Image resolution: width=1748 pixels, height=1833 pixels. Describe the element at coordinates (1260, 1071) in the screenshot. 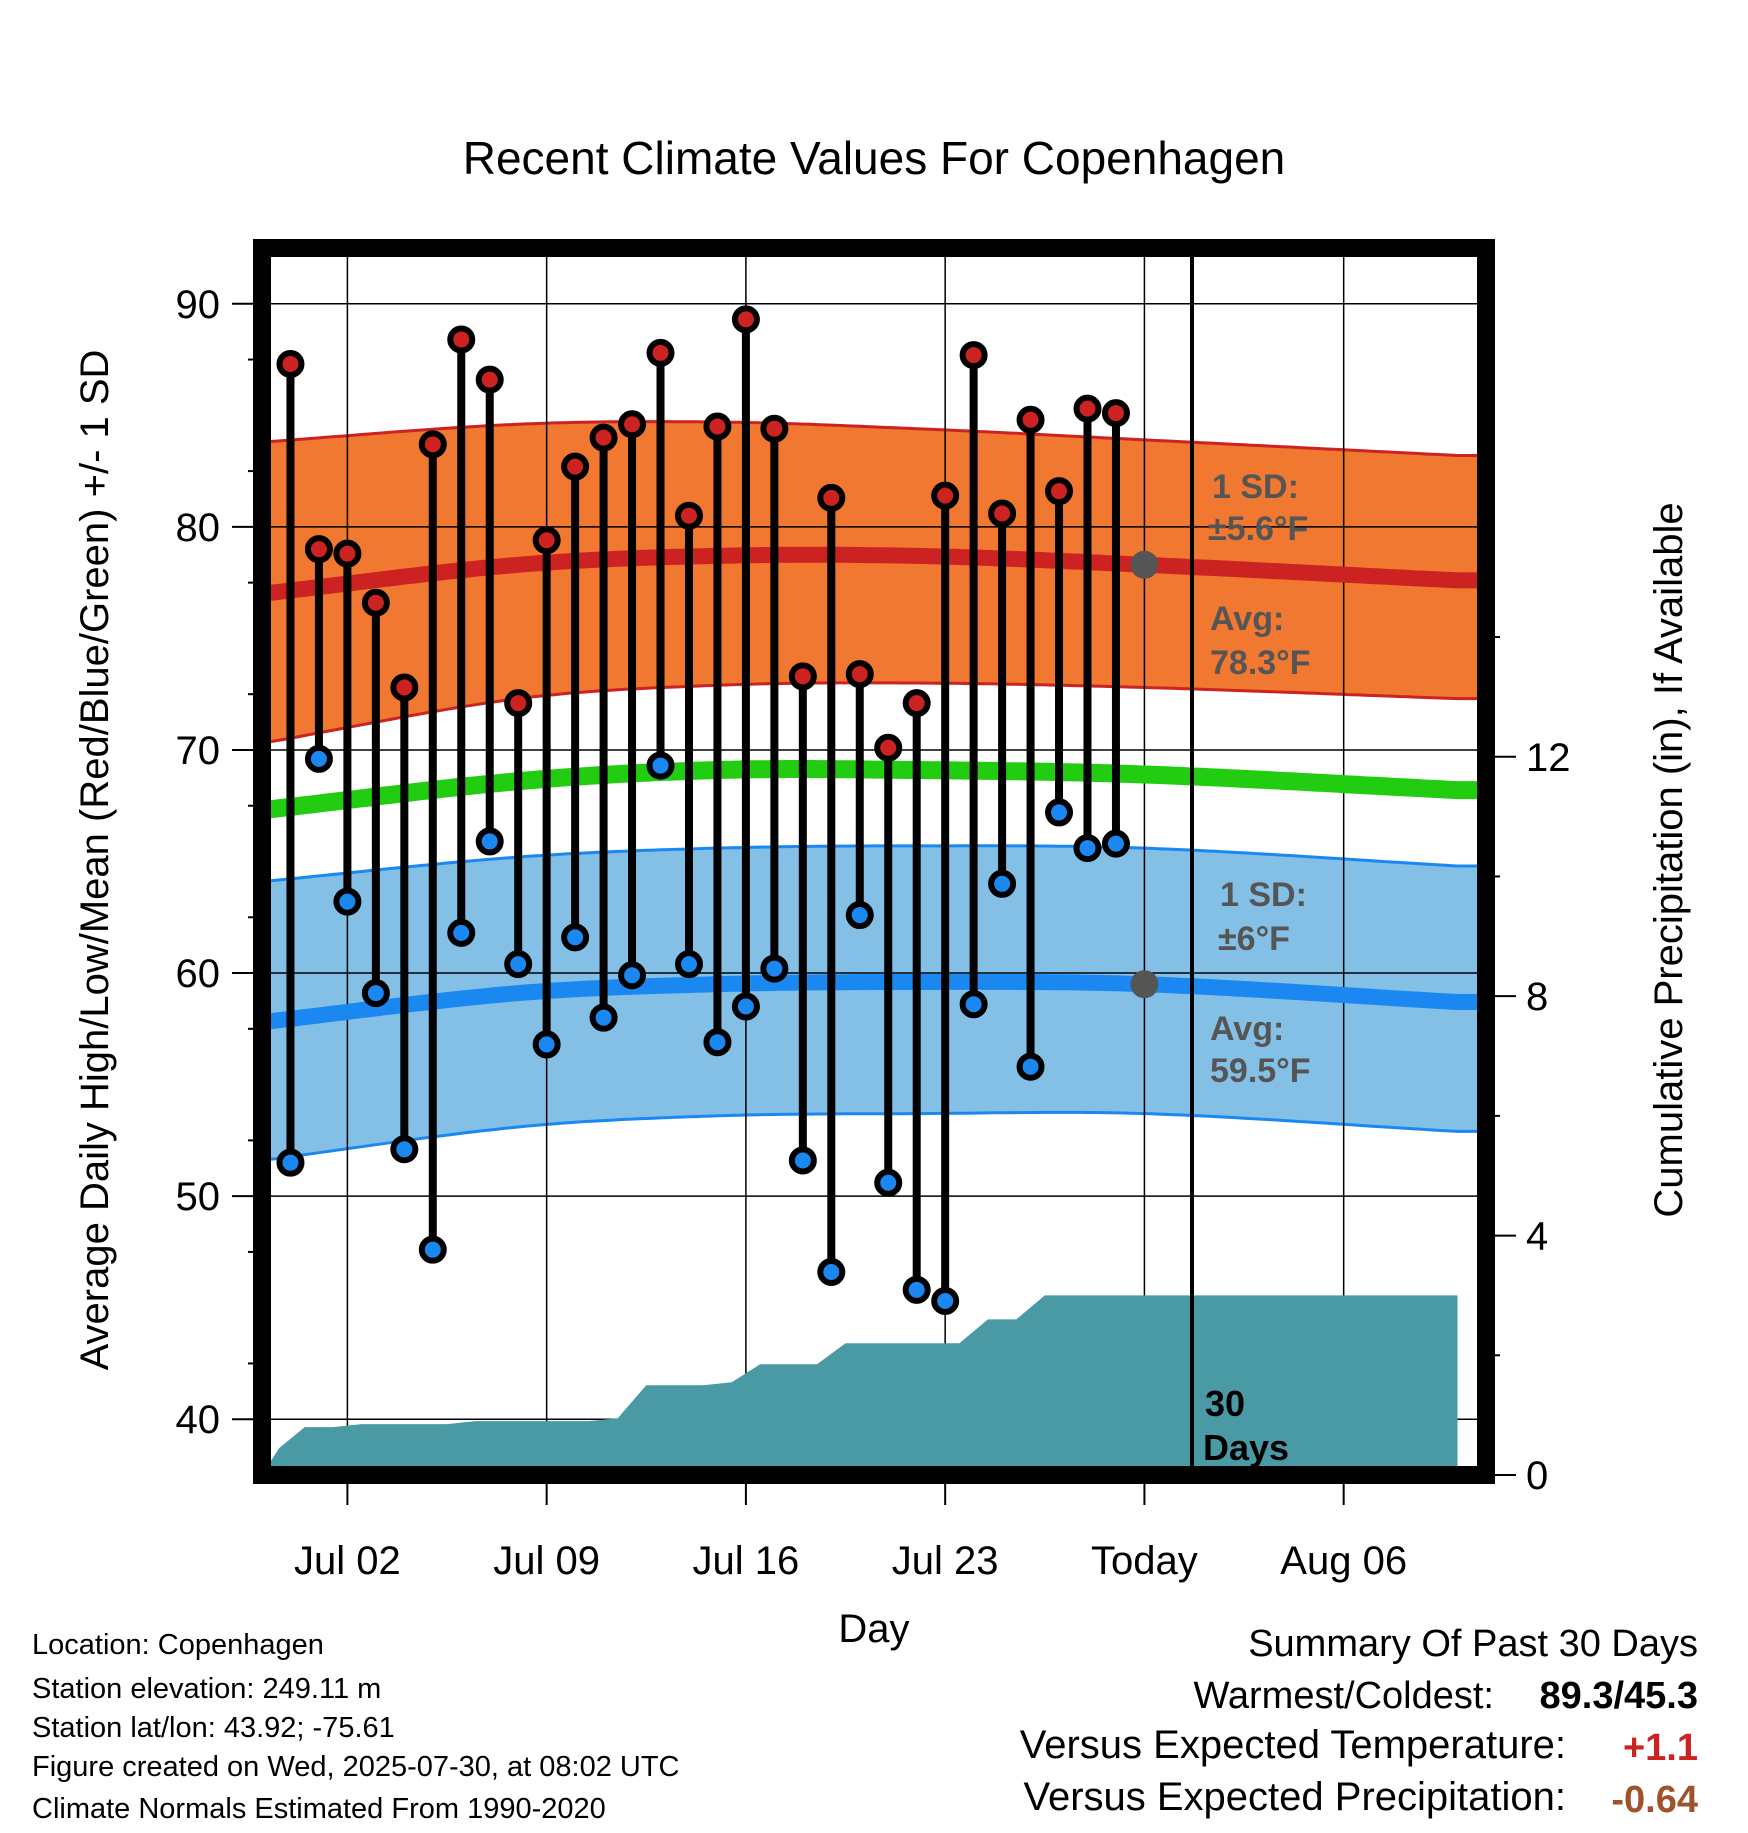

I see `low-avg-value: 59.5°F` at that location.